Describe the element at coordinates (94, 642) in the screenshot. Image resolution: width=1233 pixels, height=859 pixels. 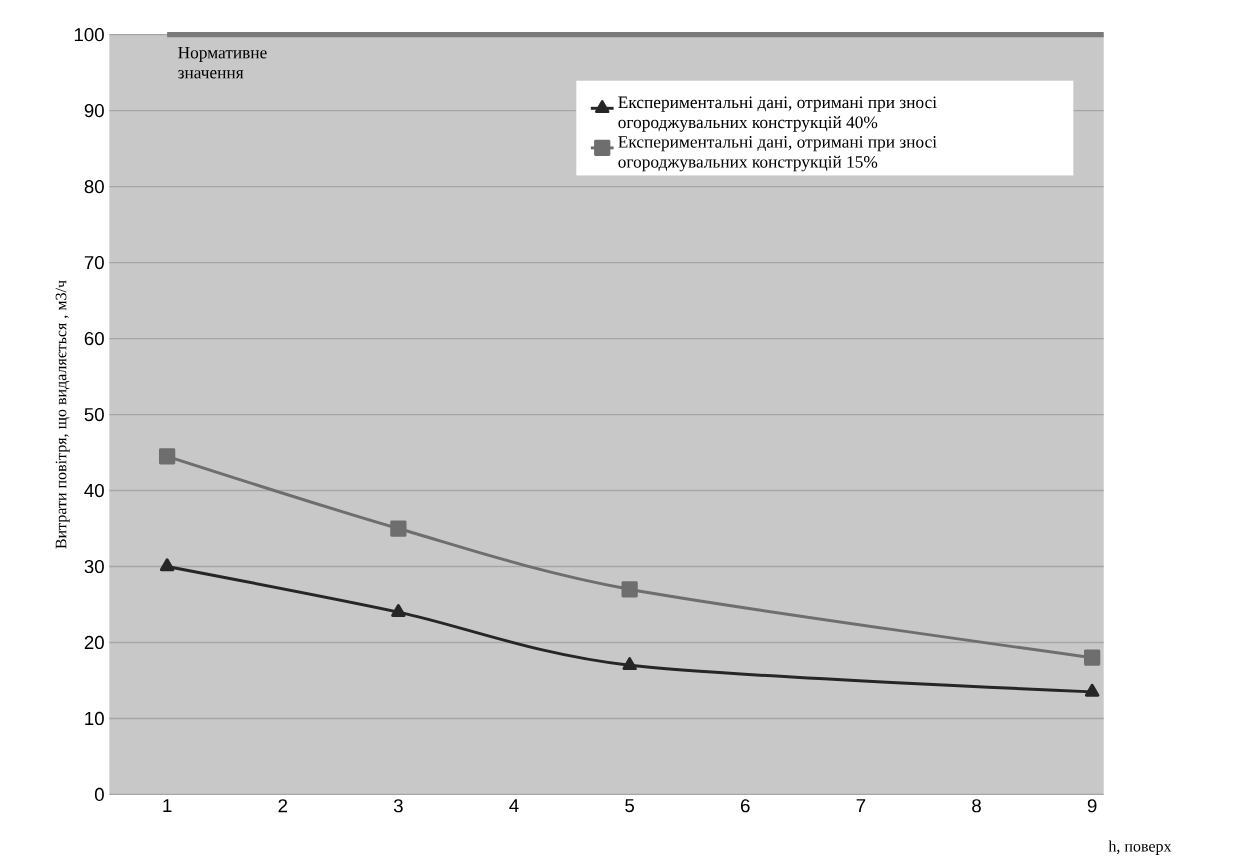
I see `y-tick-label: 20` at that location.